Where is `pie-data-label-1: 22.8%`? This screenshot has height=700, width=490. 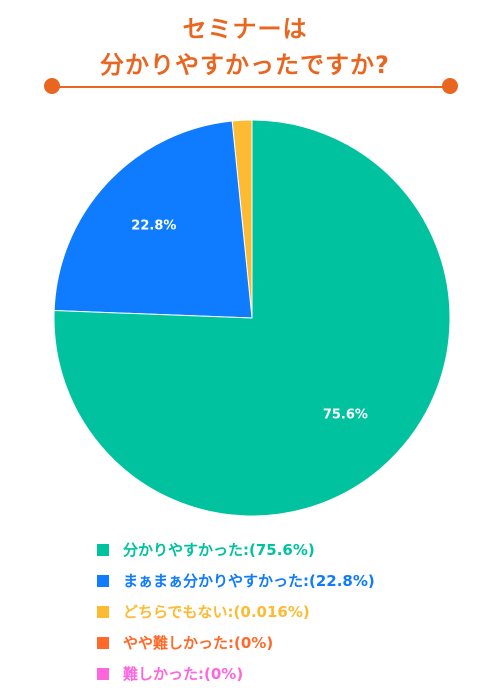 pie-data-label-1: 22.8% is located at coordinates (153, 225).